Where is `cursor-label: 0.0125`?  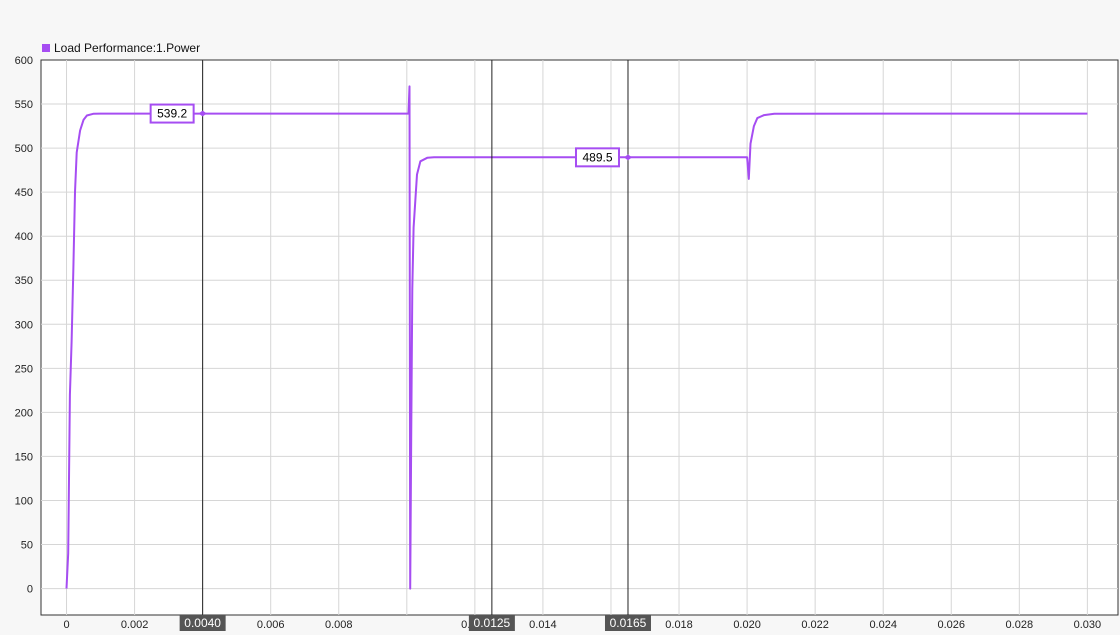 cursor-label: 0.0125 is located at coordinates (492, 623).